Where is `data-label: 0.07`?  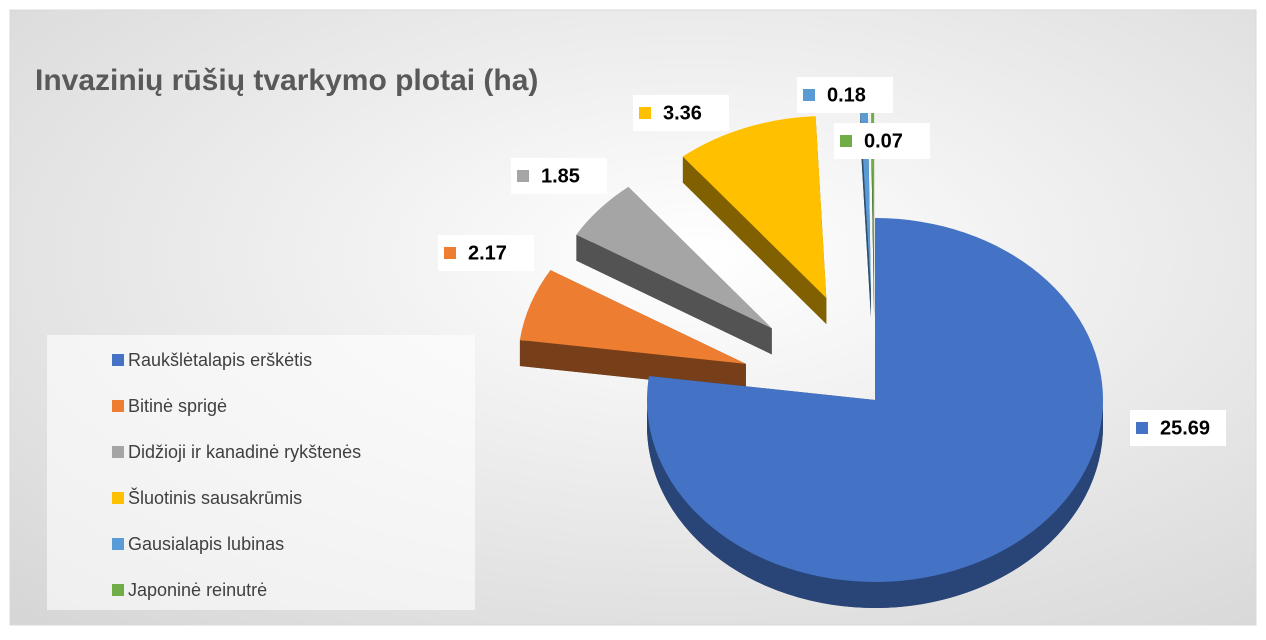
data-label: 0.07 is located at coordinates (883, 141).